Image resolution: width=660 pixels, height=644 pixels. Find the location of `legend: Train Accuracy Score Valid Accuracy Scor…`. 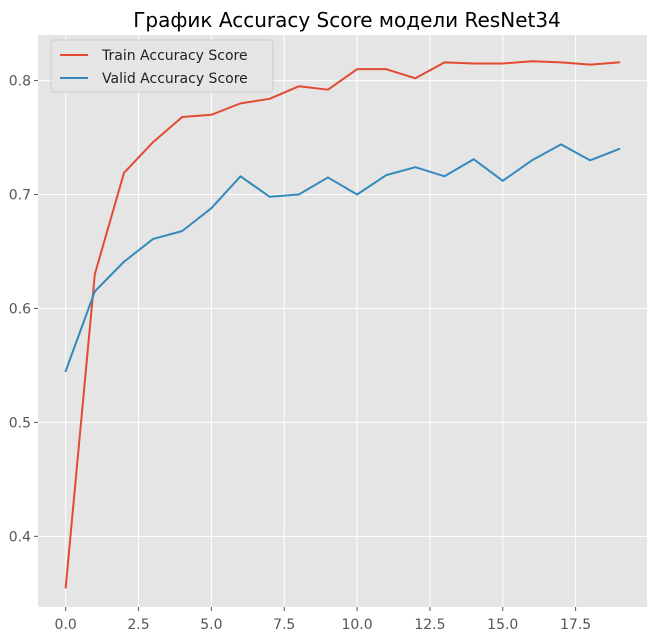

legend: Train Accuracy Score Valid Accuracy Scor… is located at coordinates (162, 66).